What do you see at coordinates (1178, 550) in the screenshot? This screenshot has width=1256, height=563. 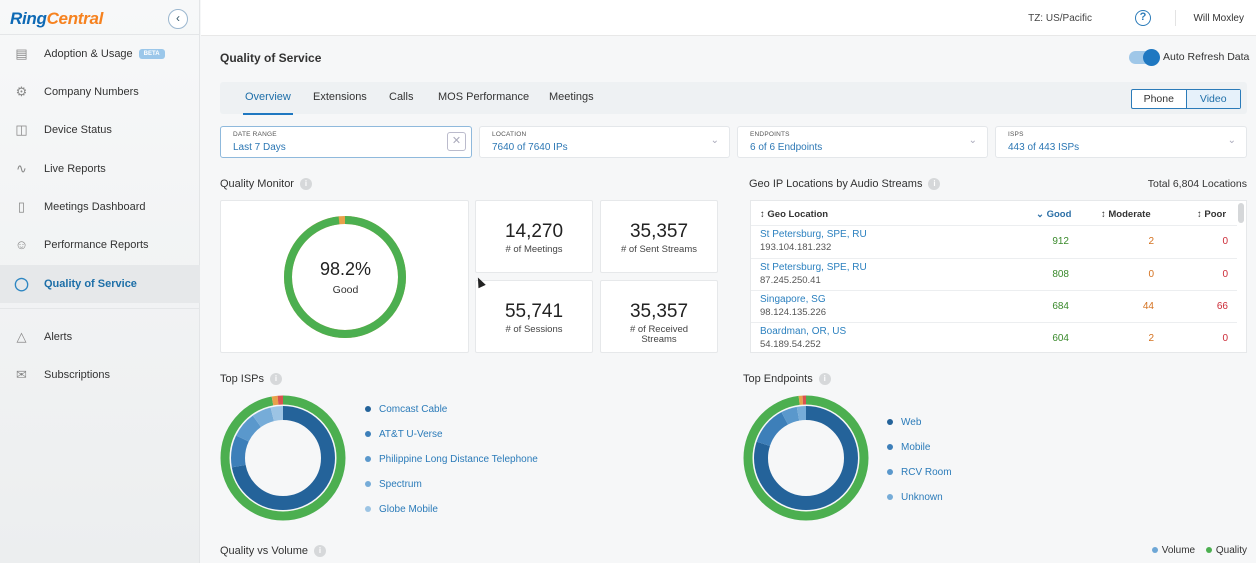 I see `legend-label: Volume` at bounding box center [1178, 550].